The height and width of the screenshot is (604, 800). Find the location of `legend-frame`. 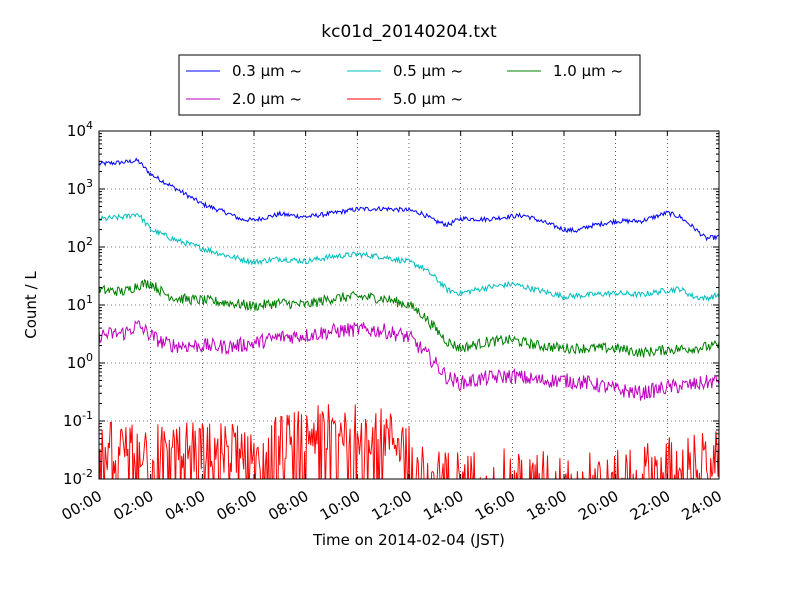

legend-frame is located at coordinates (409, 85).